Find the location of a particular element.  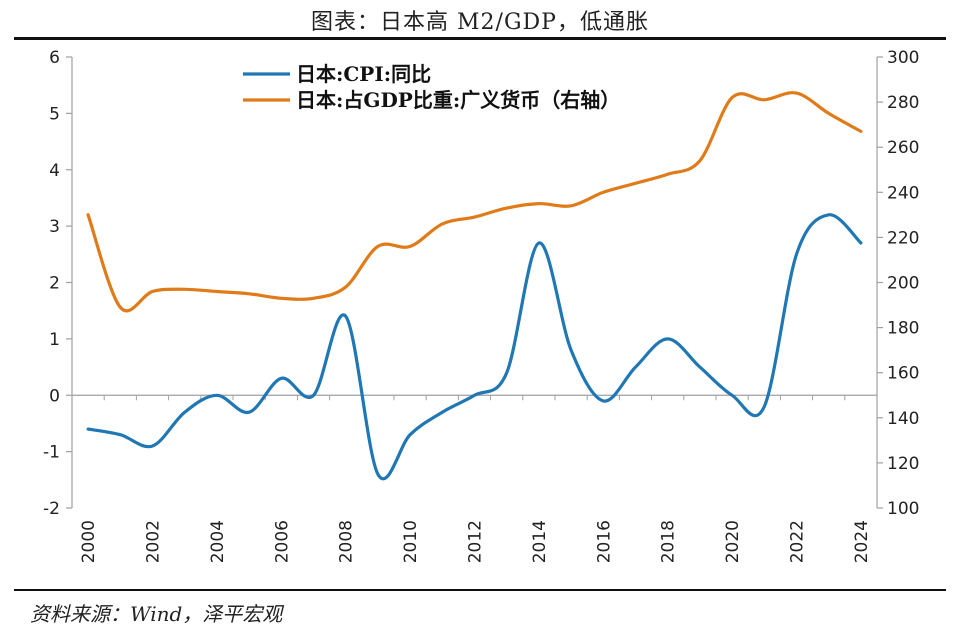

x-tick-label: 2006 is located at coordinates (282, 541).